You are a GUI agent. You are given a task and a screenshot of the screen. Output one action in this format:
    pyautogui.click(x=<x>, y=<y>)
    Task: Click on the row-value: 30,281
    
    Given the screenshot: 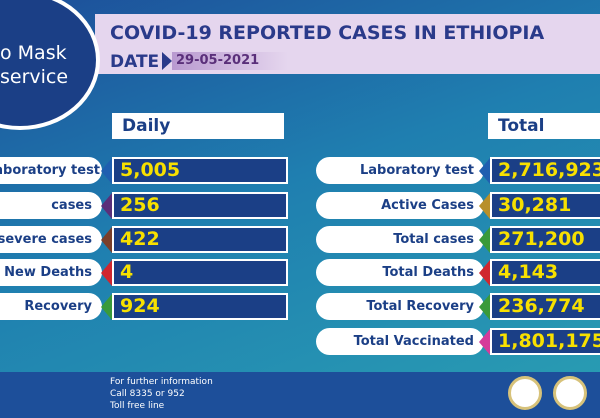 What is the action you would take?
    pyautogui.click(x=545, y=205)
    